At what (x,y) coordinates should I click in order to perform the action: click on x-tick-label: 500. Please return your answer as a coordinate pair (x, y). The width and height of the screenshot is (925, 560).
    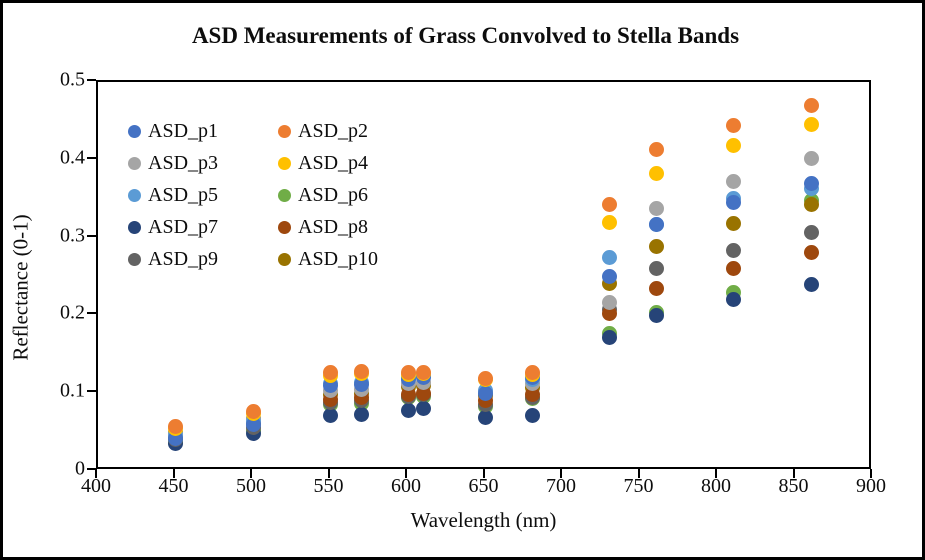
    Looking at the image, I should click on (251, 486).